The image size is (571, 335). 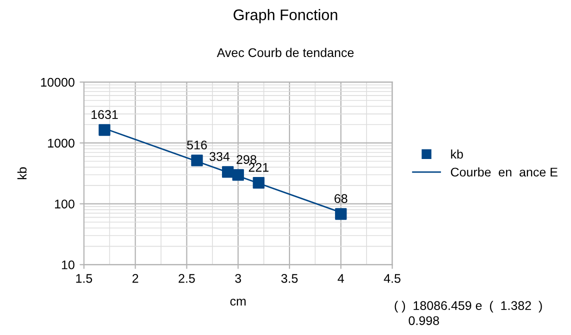 I want to click on data-label: 221, so click(x=258, y=167).